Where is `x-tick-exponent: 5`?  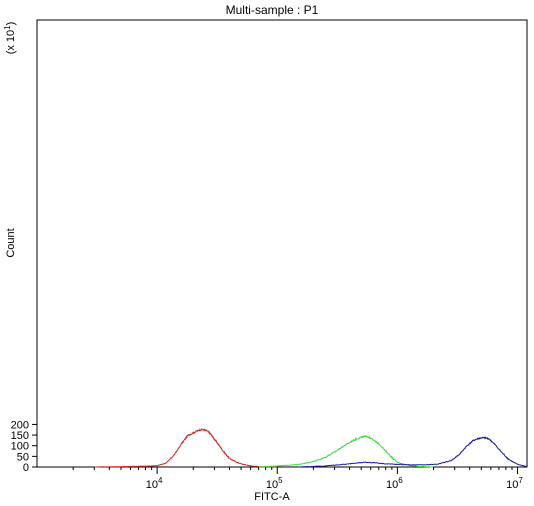 x-tick-exponent: 5 is located at coordinates (280, 480).